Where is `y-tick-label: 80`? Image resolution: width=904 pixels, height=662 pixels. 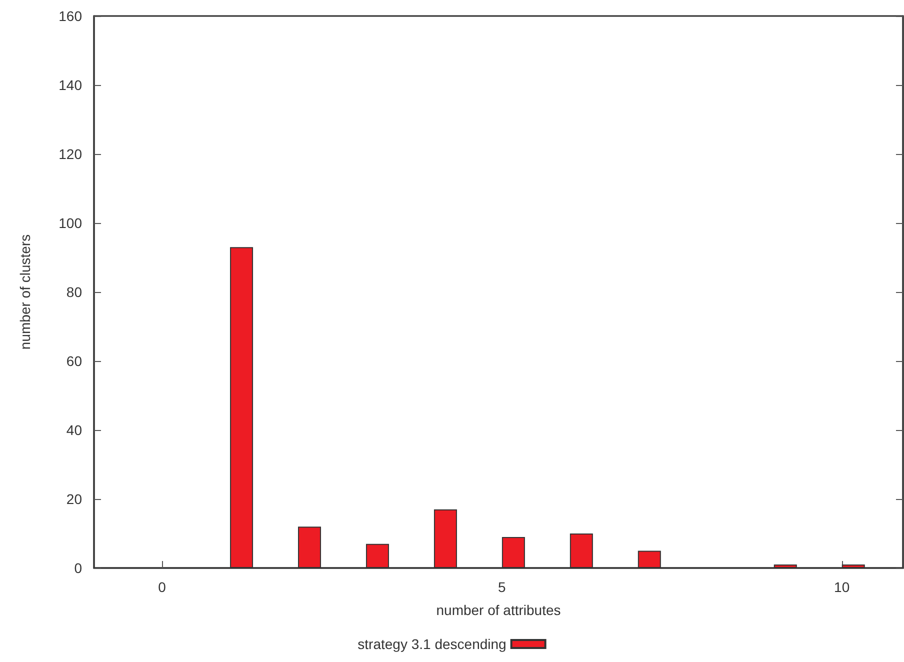 y-tick-label: 80 is located at coordinates (74, 292).